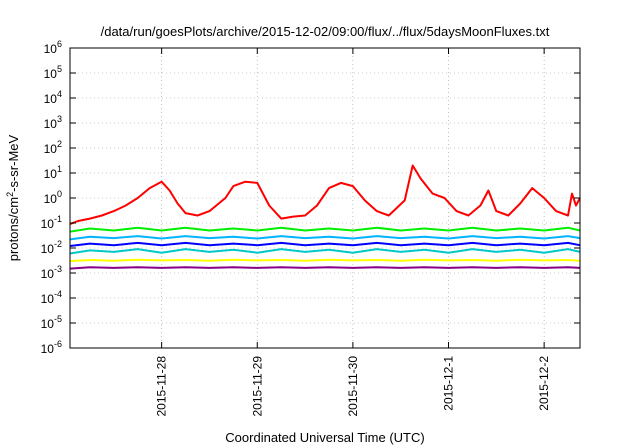  What do you see at coordinates (59, 169) in the screenshot?
I see `y-tick-exp: 1` at bounding box center [59, 169].